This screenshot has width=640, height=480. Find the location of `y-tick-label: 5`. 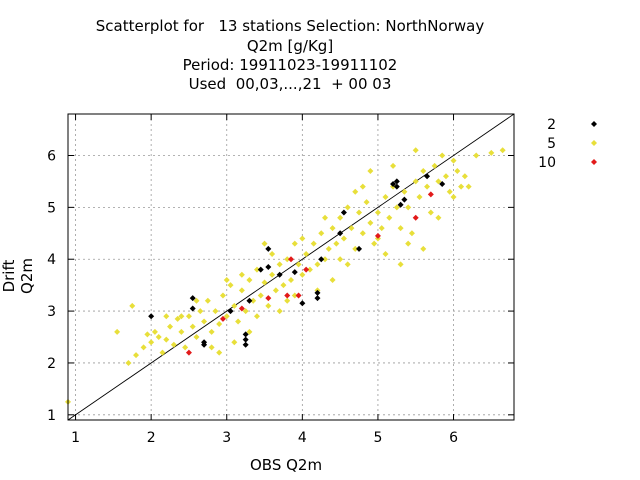

y-tick-label: 5 is located at coordinates (51, 208).